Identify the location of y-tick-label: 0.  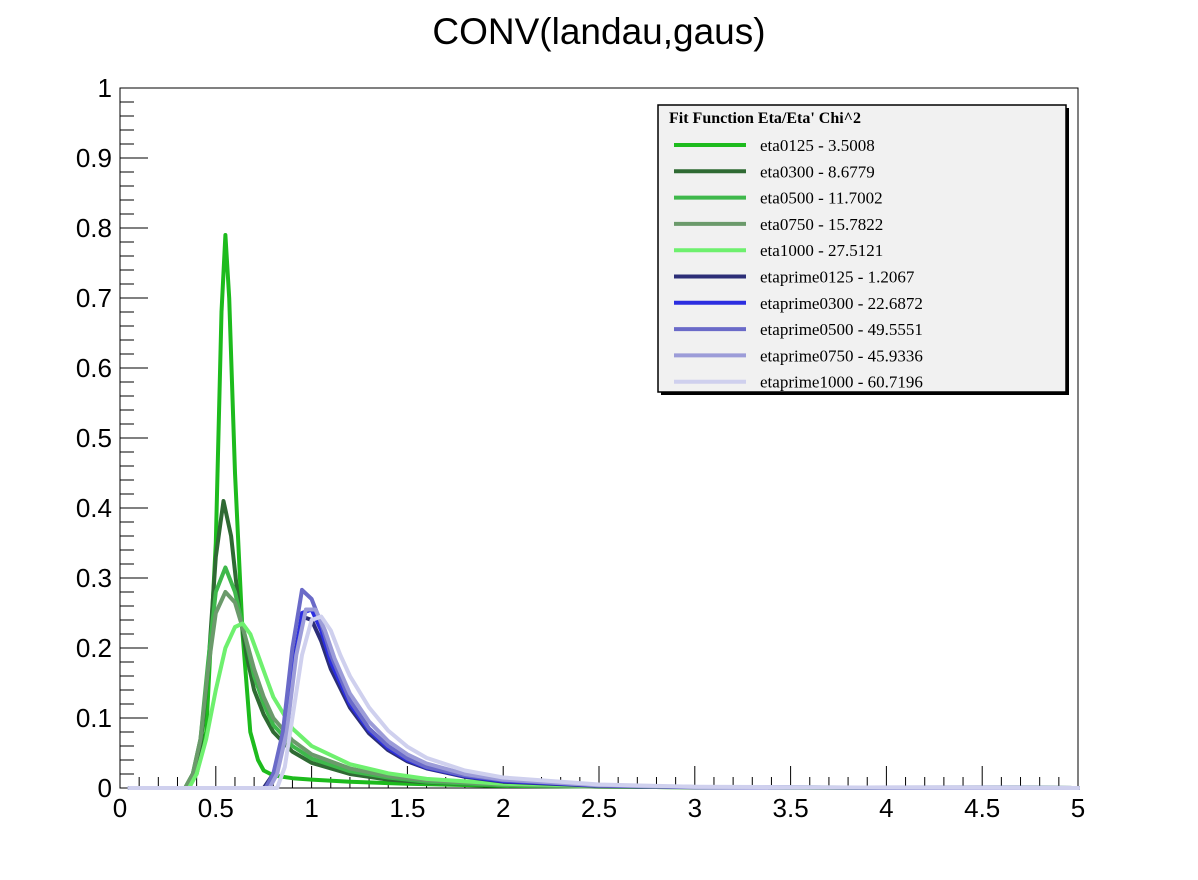
(105, 788).